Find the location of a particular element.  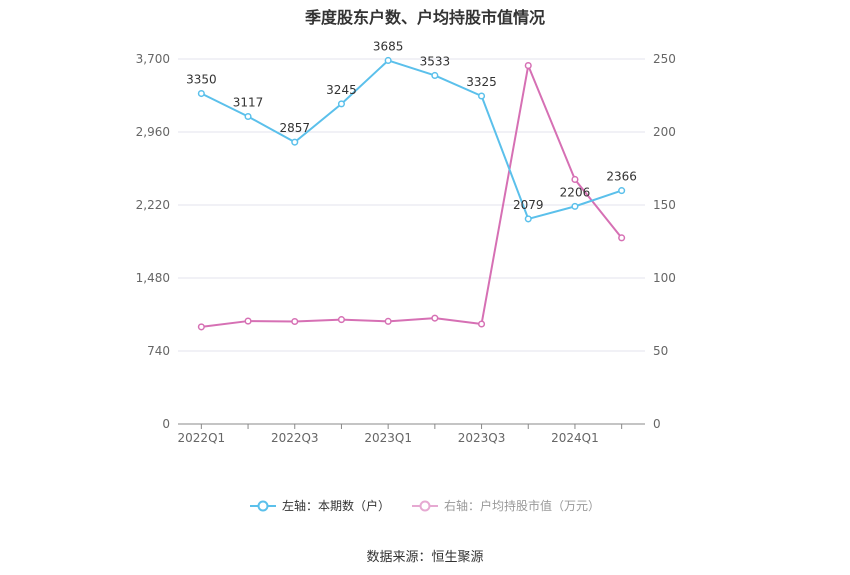

series-left is located at coordinates (411, 139).